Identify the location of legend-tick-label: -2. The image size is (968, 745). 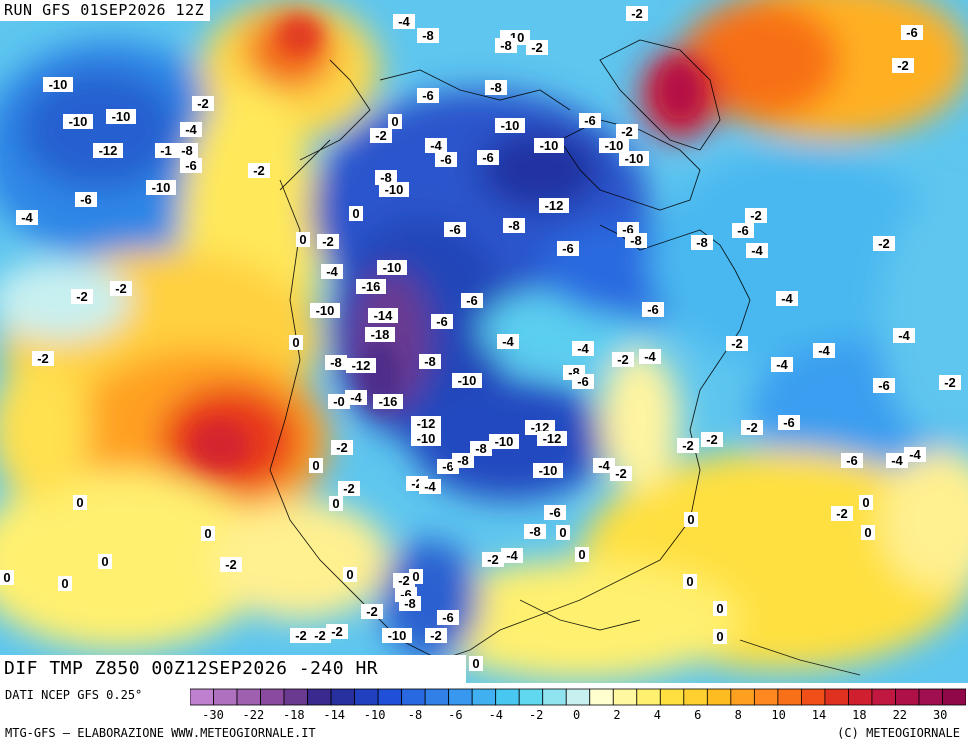
(536, 715).